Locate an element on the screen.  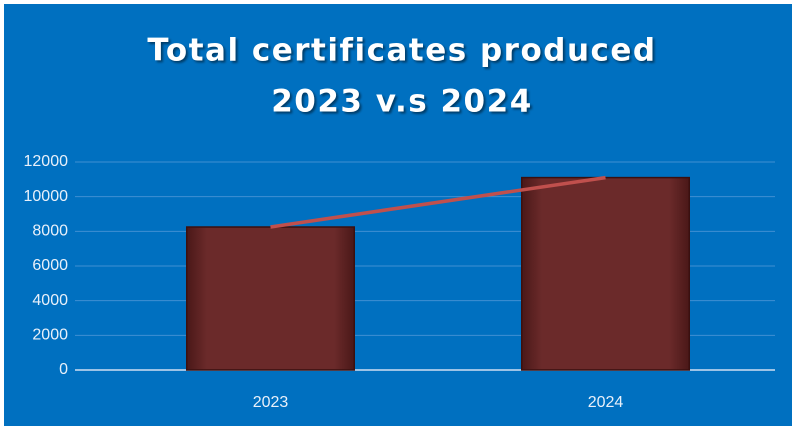
y-tick-label: 6000 is located at coordinates (50, 265).